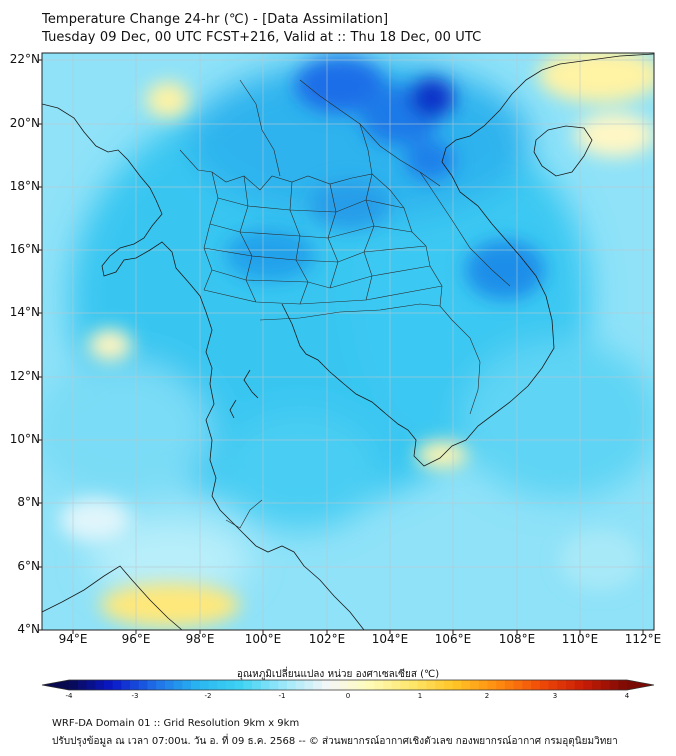 The height and width of the screenshot is (756, 676). What do you see at coordinates (327, 639) in the screenshot?
I see `lon-label-102e: 102°E` at bounding box center [327, 639].